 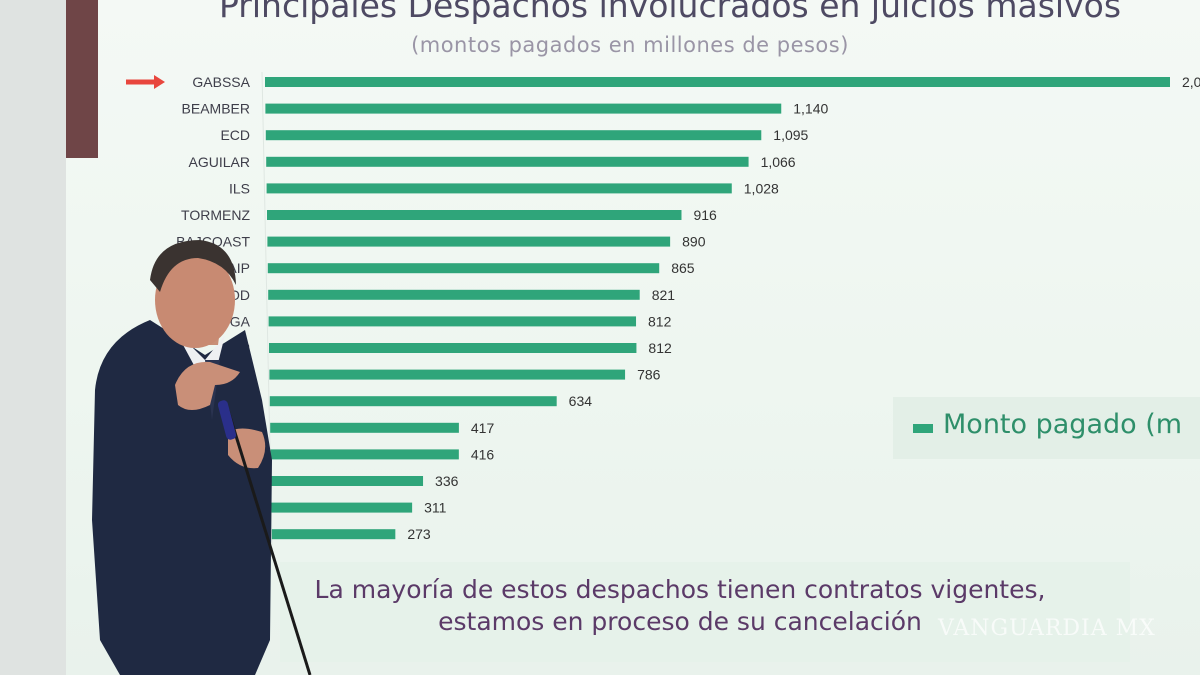 I want to click on bar-value-label-13: 417, so click(x=483, y=428).